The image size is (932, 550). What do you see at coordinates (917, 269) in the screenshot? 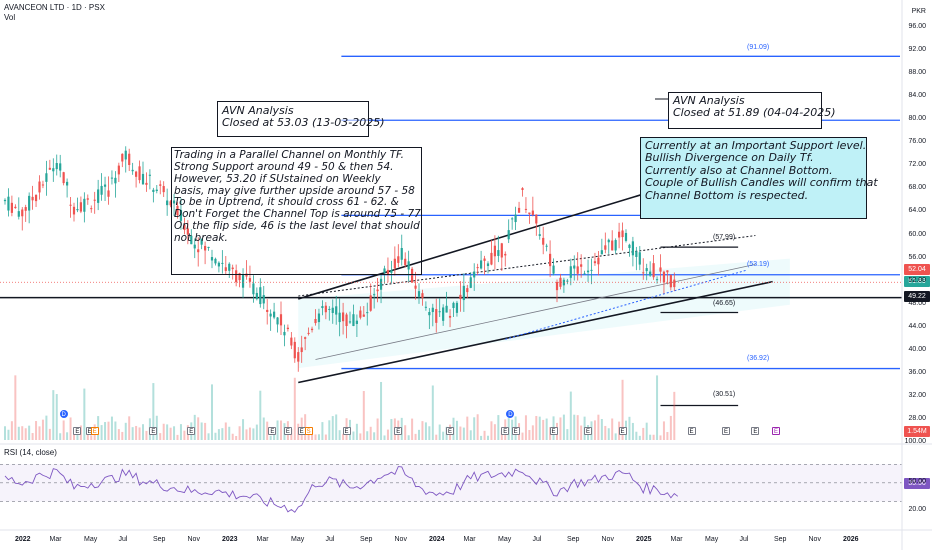
I see `last-price-badge: 52.04` at bounding box center [917, 269].